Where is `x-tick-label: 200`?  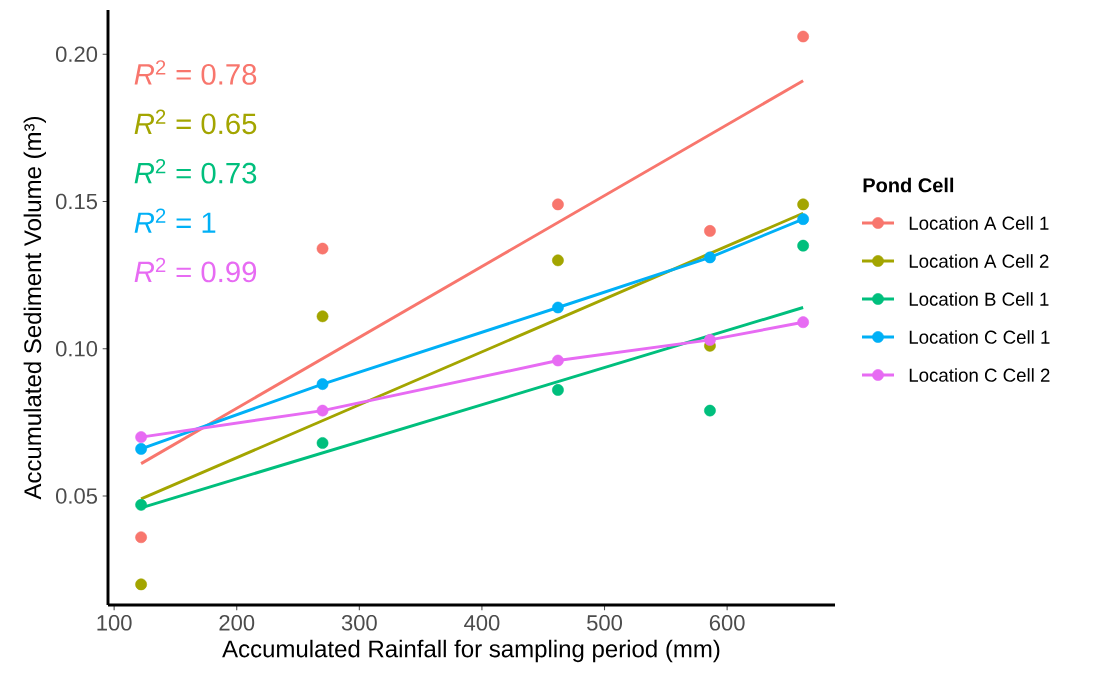
x-tick-label: 200 is located at coordinates (237, 623).